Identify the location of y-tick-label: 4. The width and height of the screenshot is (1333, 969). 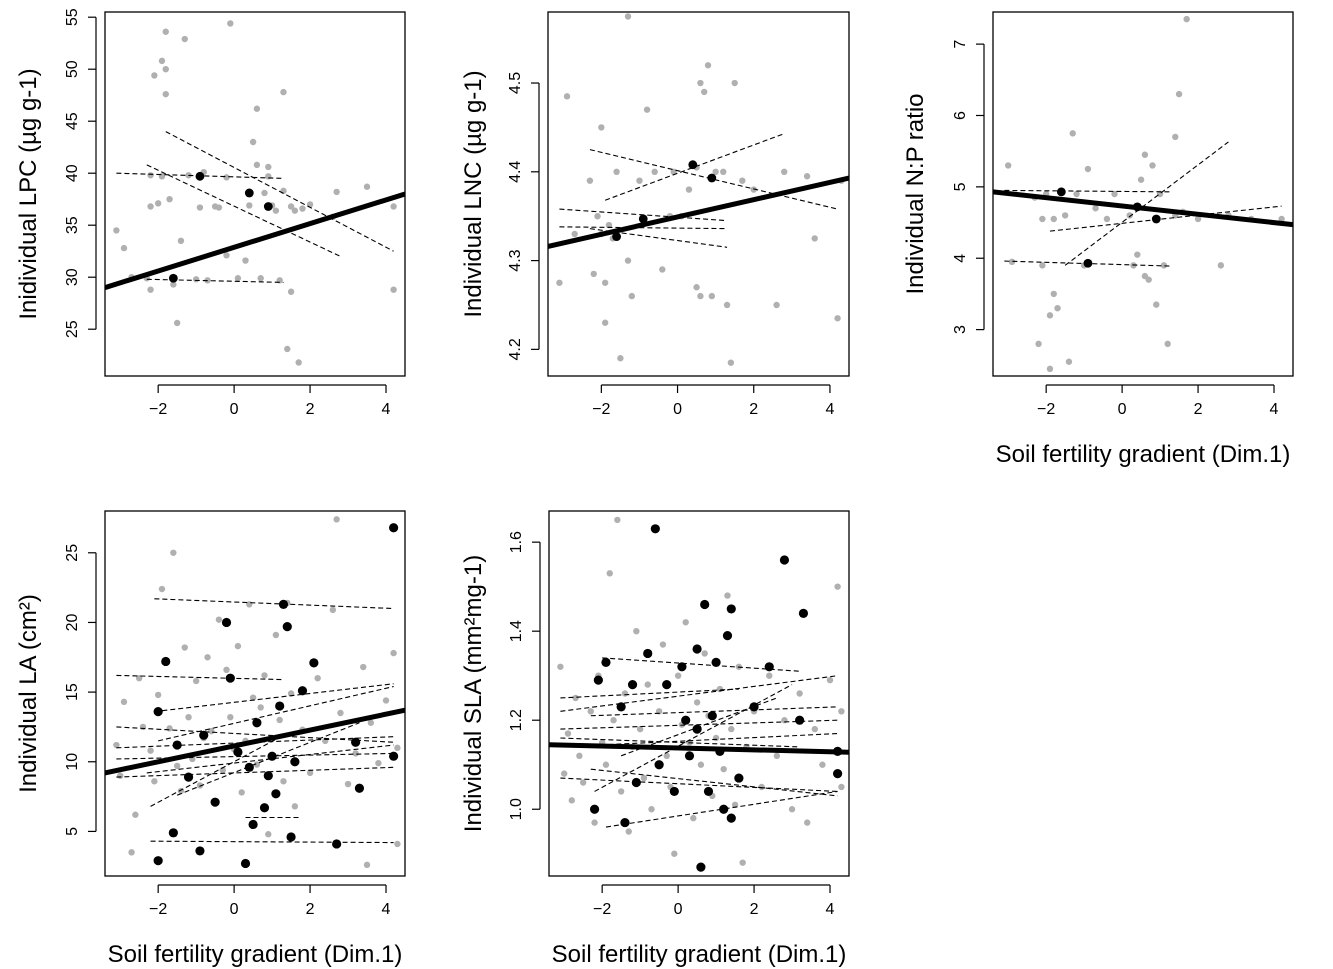
(960, 258).